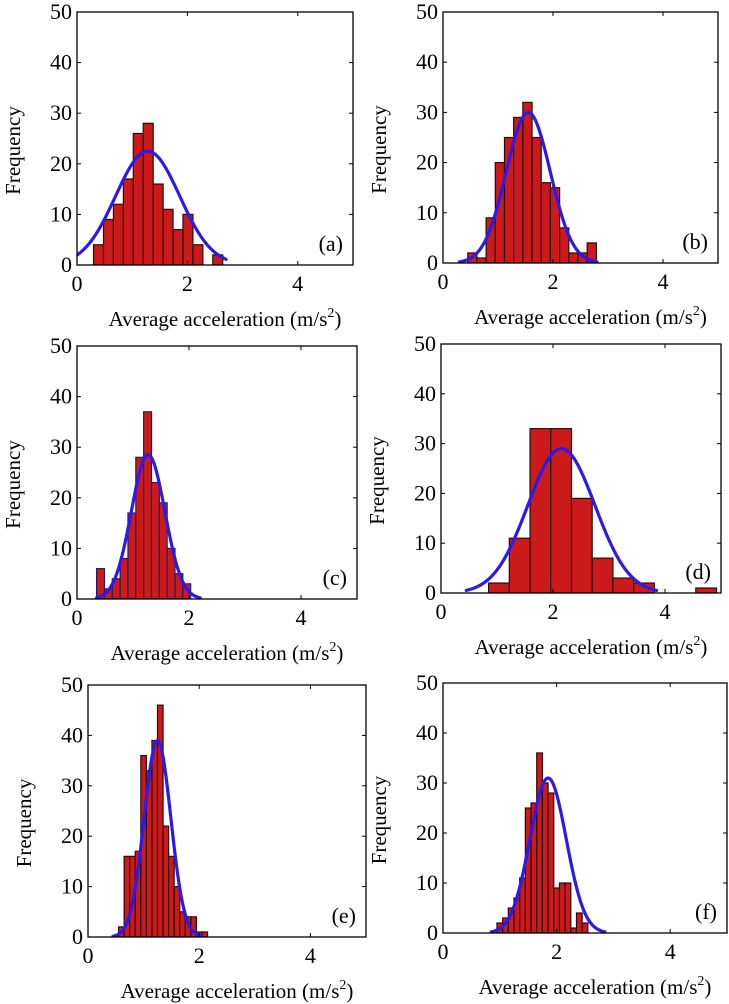 This screenshot has height=1004, width=729. Describe the element at coordinates (695, 241) in the screenshot. I see `panel-label: (b)` at that location.